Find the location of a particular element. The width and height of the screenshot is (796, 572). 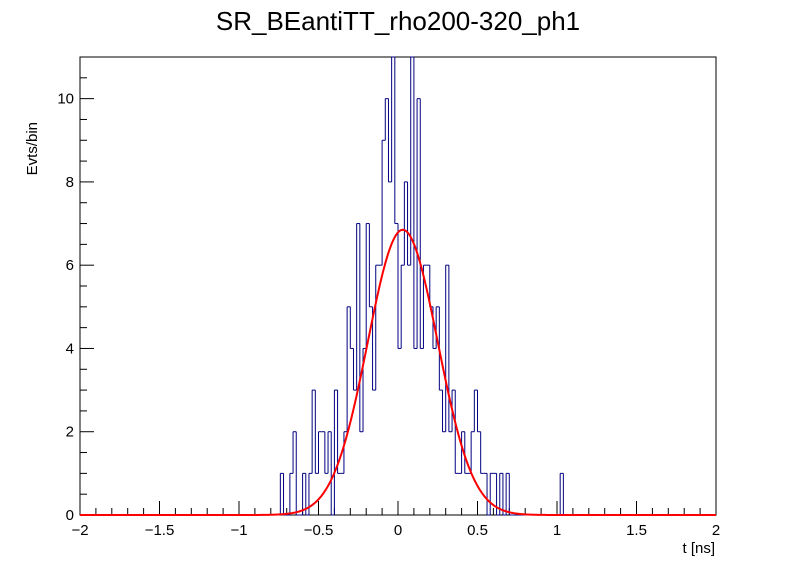

y-tick-label: 0 is located at coordinates (70, 515).